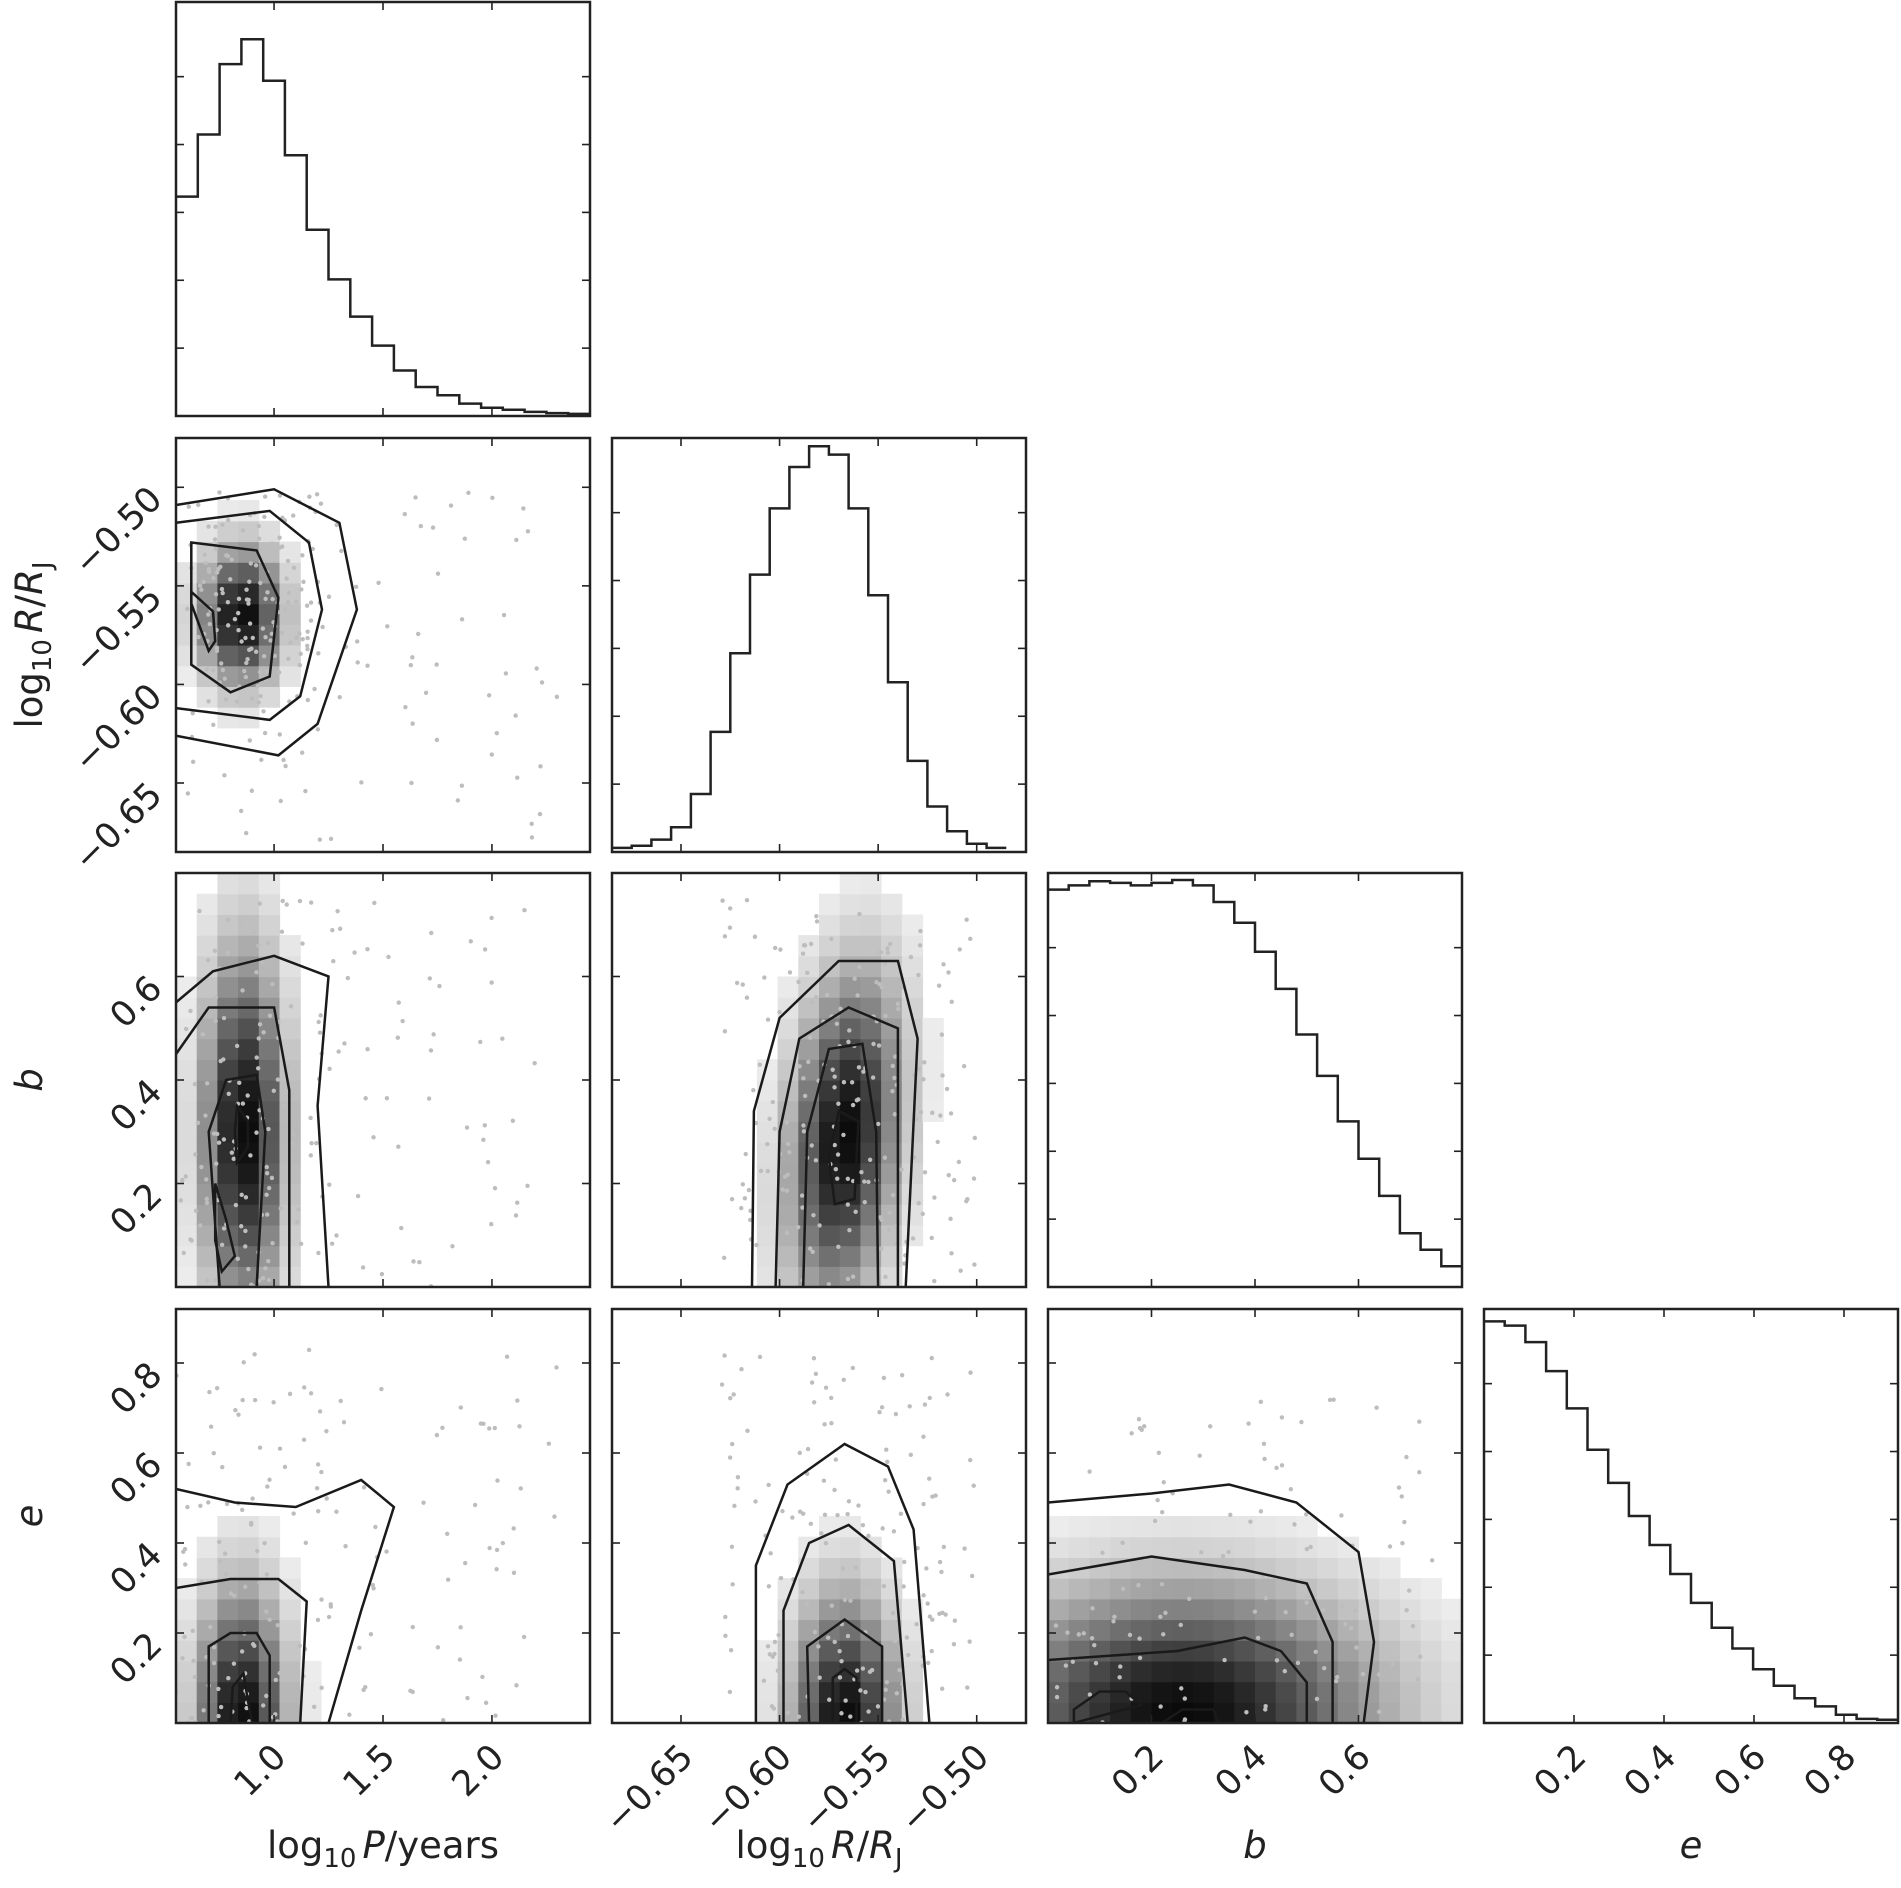 This screenshot has height=1888, width=1901. I want to click on y-tick-label: 0.6, so click(137, 1479).